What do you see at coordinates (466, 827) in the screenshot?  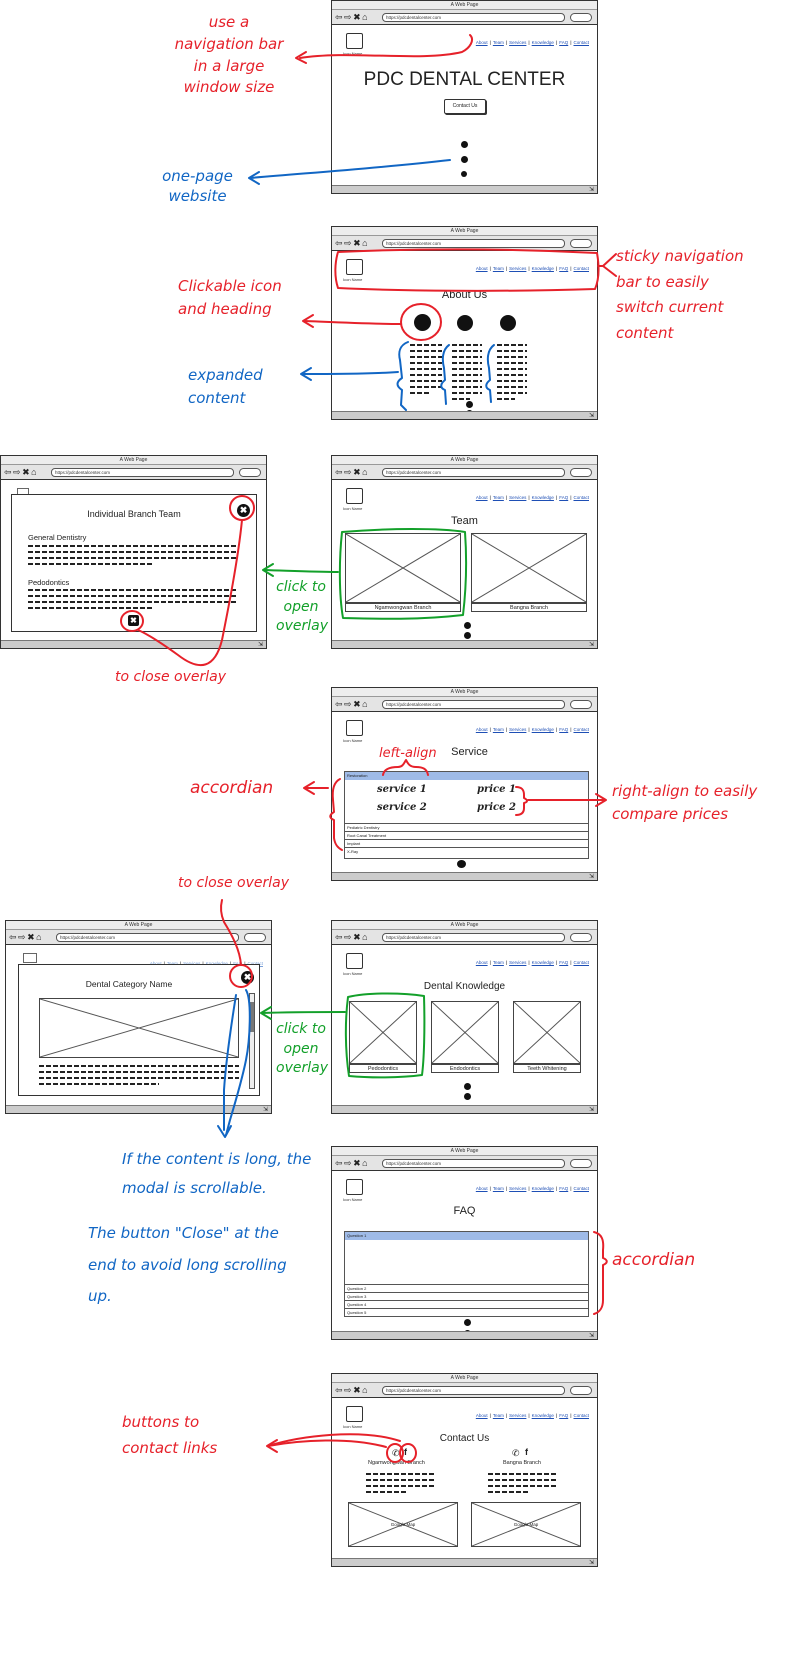 I see `accordion-header: Pediatric Dentistry` at bounding box center [466, 827].